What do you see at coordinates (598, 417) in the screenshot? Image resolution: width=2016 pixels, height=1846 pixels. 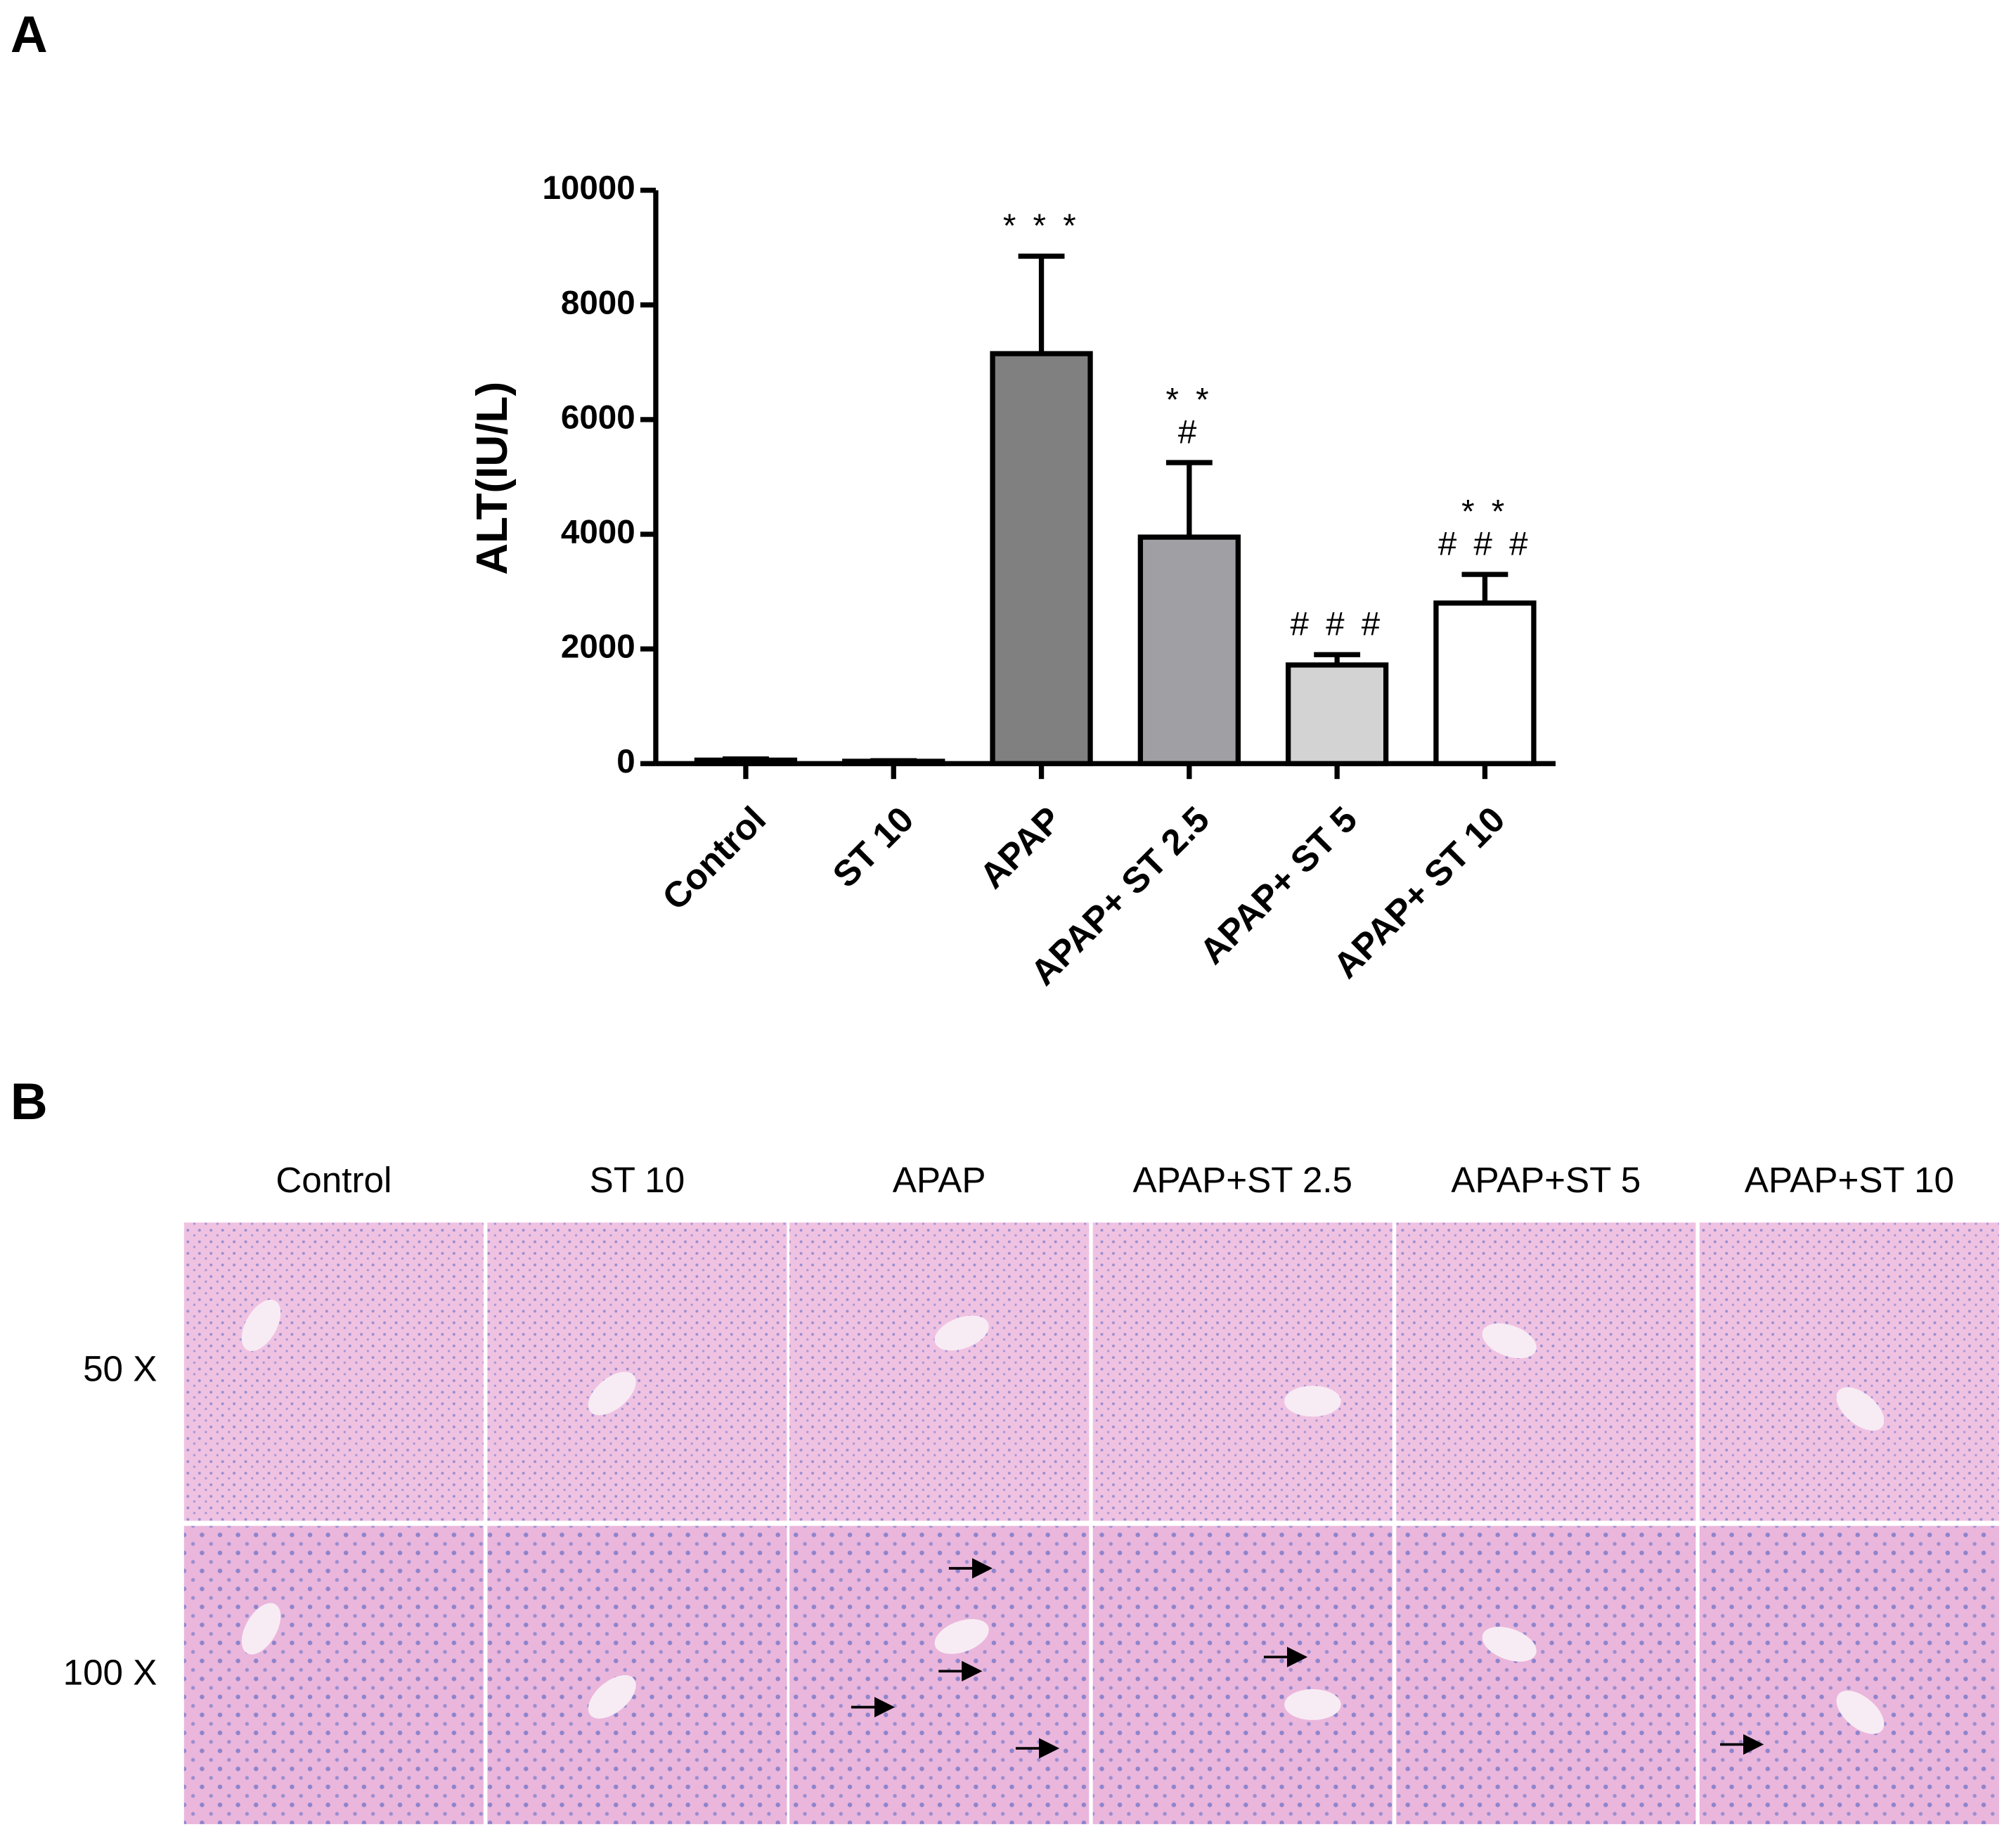 I see `y-tick-label: 6000` at bounding box center [598, 417].